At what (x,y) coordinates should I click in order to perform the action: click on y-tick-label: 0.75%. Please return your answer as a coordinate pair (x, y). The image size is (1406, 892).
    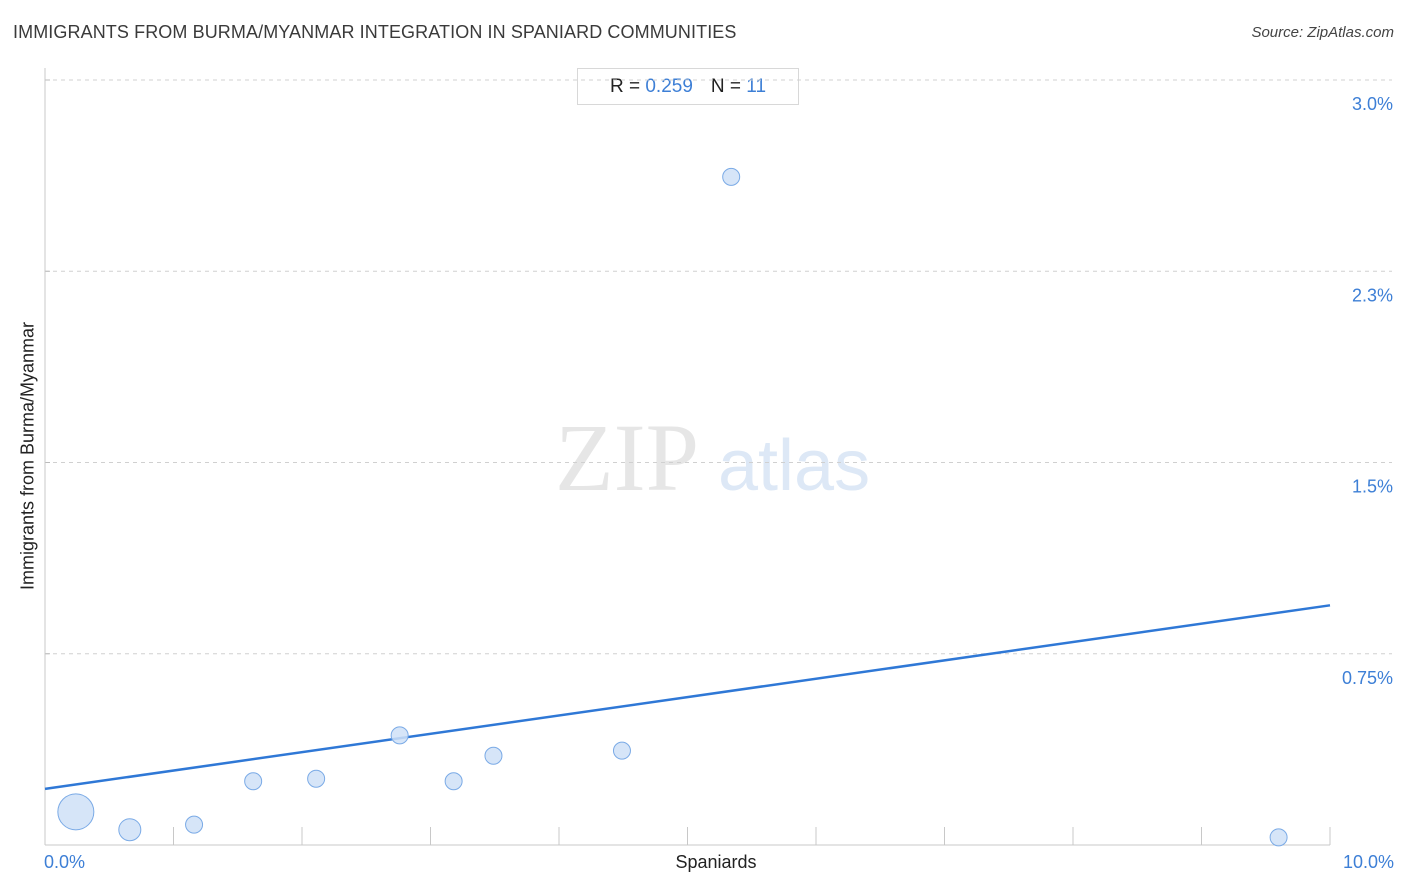
    Looking at the image, I should click on (1367, 678).